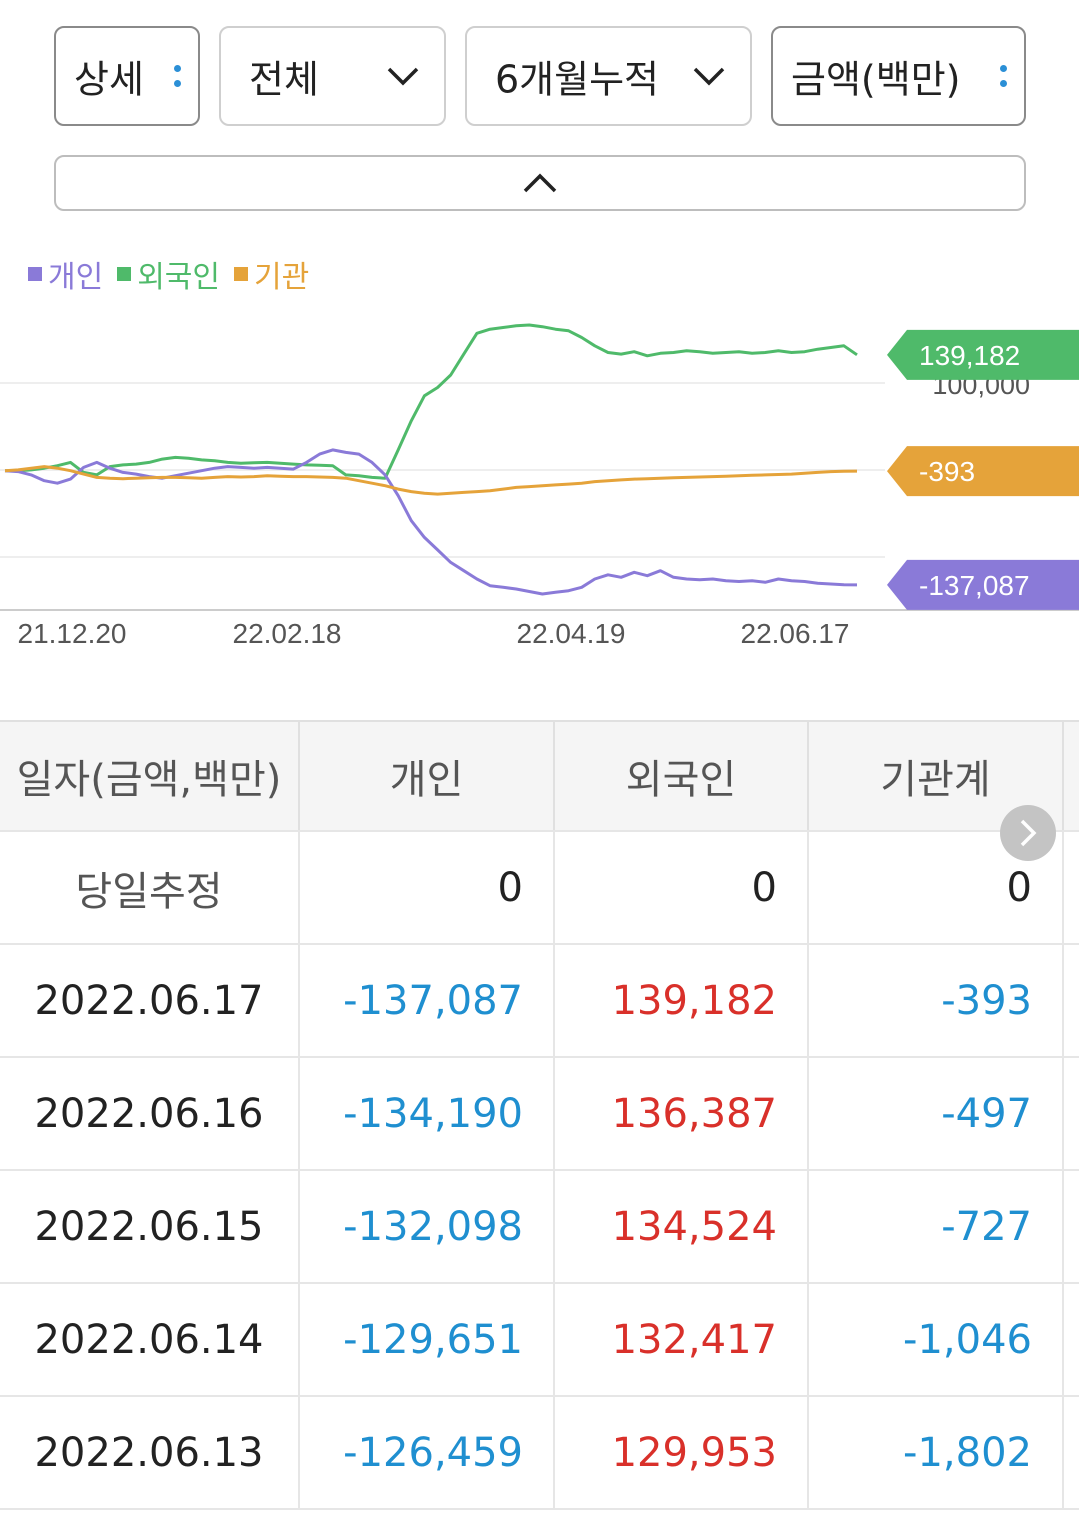  I want to click on cell-foreign: 0, so click(764, 887).